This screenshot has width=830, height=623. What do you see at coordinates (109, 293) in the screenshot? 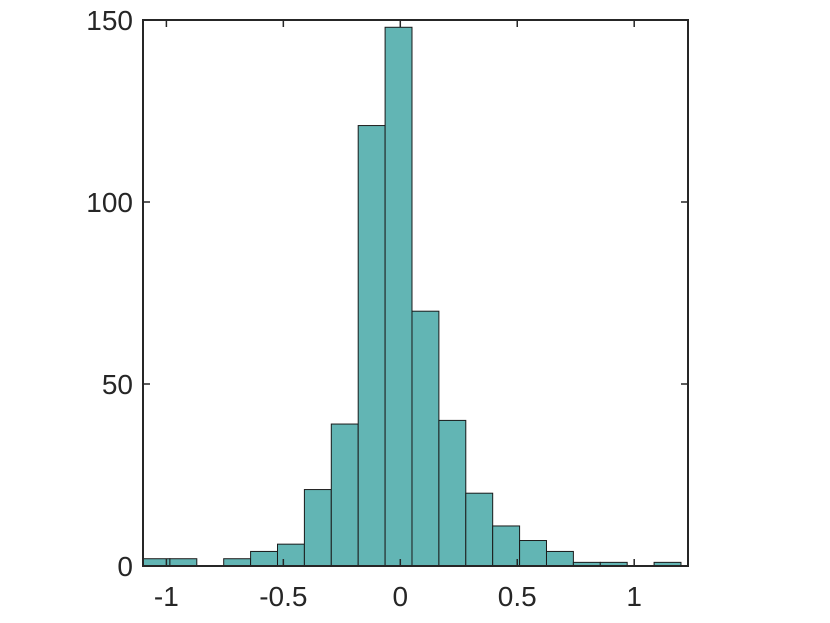
I see `y-tick-labels: 0 50 100 150` at bounding box center [109, 293].